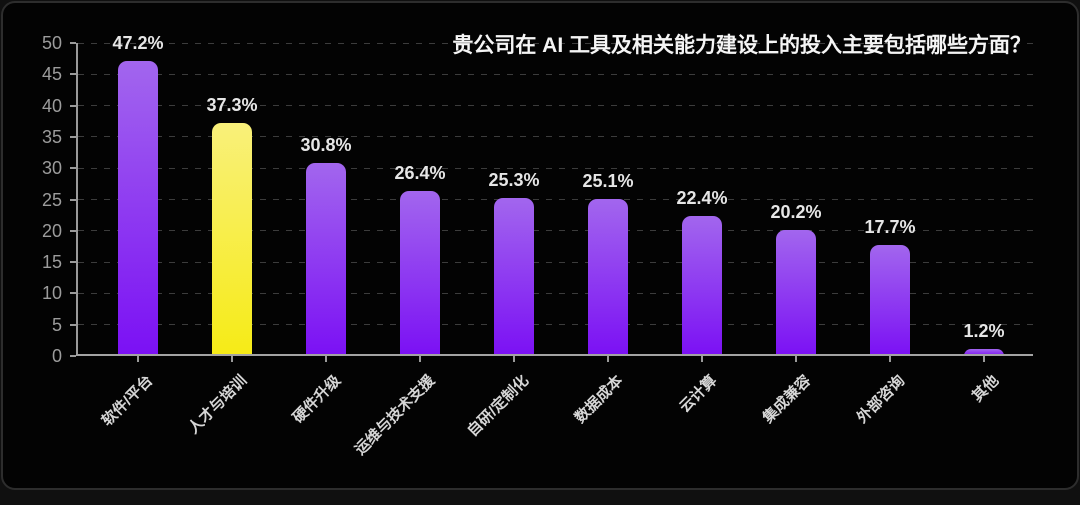 This screenshot has height=505, width=1080. What do you see at coordinates (984, 330) in the screenshot?
I see `bar-value-label: 1.2%` at bounding box center [984, 330].